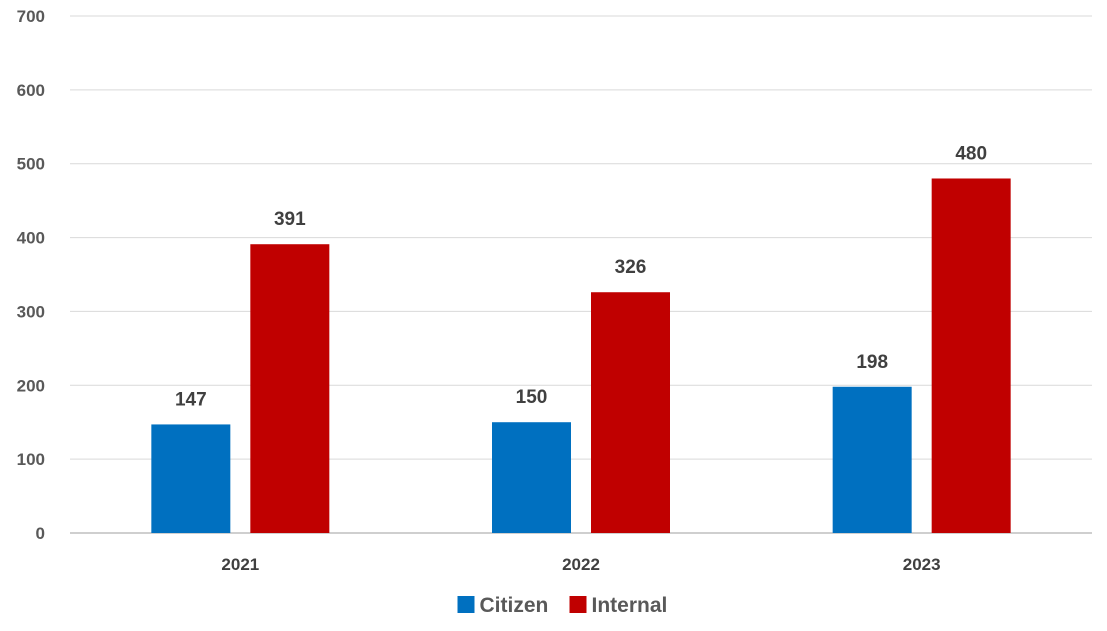 Image resolution: width=1107 pixels, height=631 pixels. Describe the element at coordinates (971, 153) in the screenshot. I see `data-label-internal-2023: 480` at that location.